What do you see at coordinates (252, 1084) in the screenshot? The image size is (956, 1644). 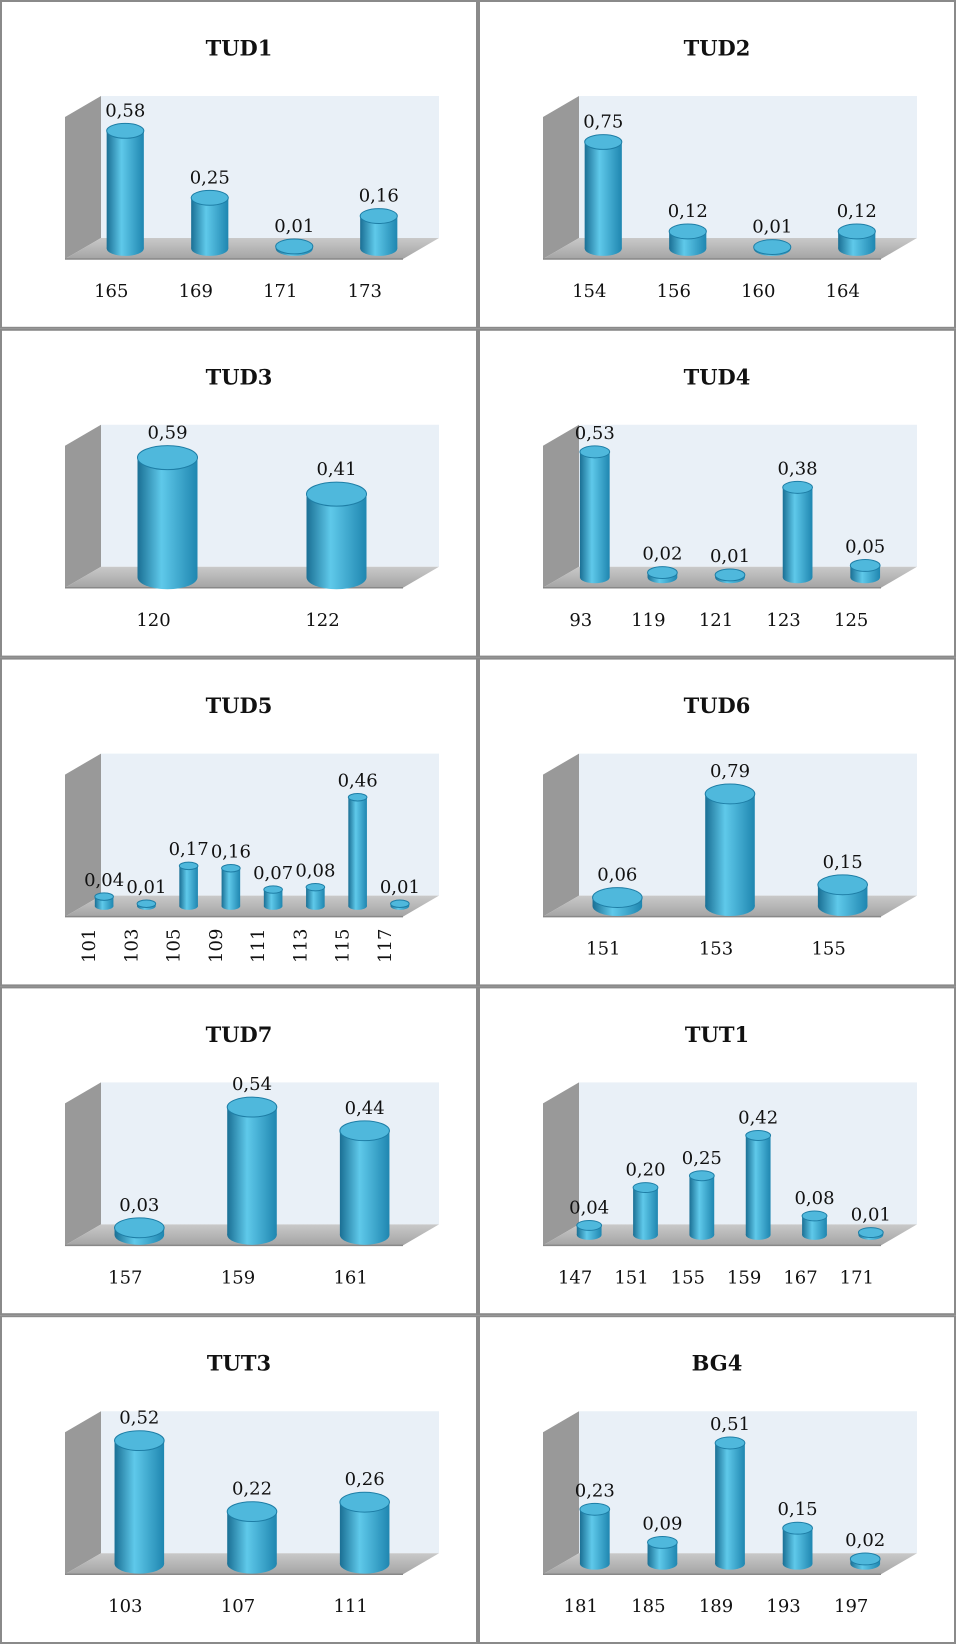 I see `value-label: 0,54` at bounding box center [252, 1084].